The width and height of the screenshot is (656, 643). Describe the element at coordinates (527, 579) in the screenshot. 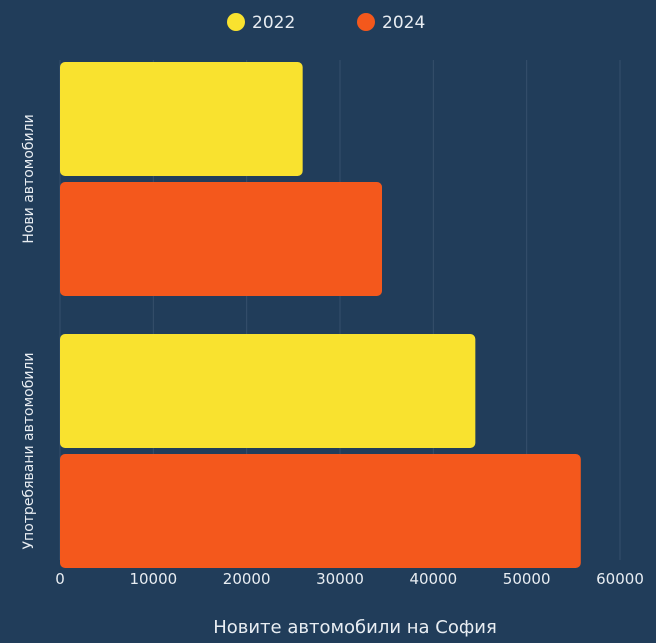

I see `x-tick-label-5: 50000` at that location.